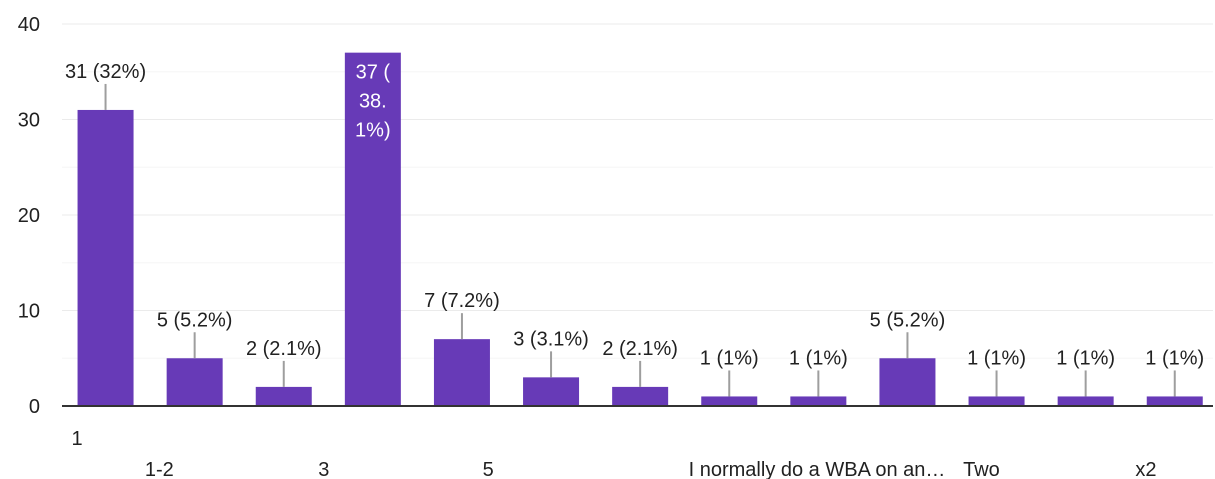 This screenshot has height=479, width=1215. Describe the element at coordinates (323, 469) in the screenshot. I see `x-category-label: 3` at that location.